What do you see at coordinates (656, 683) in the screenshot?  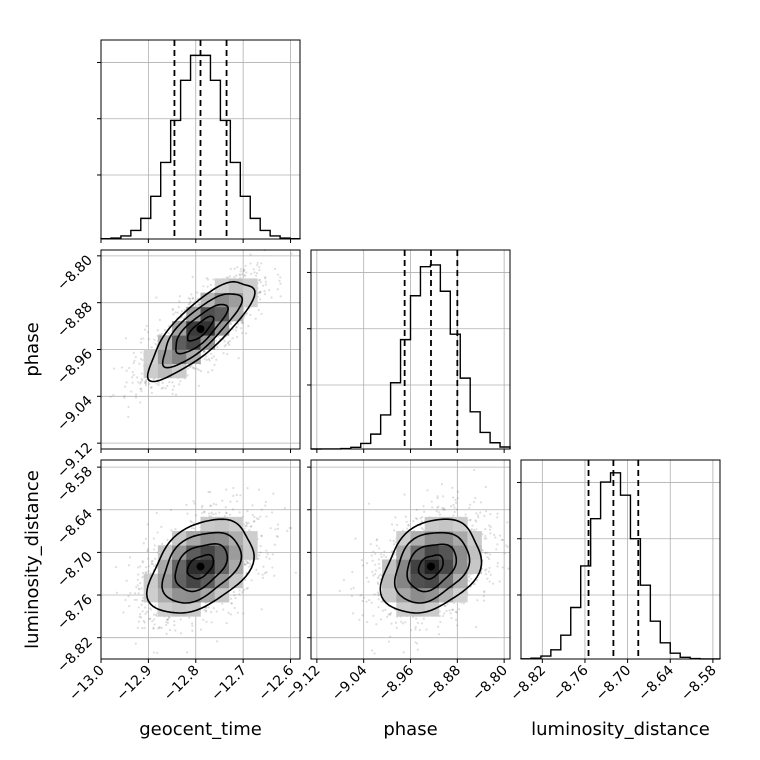 I see `x-tick-label: −8.64` at bounding box center [656, 683].